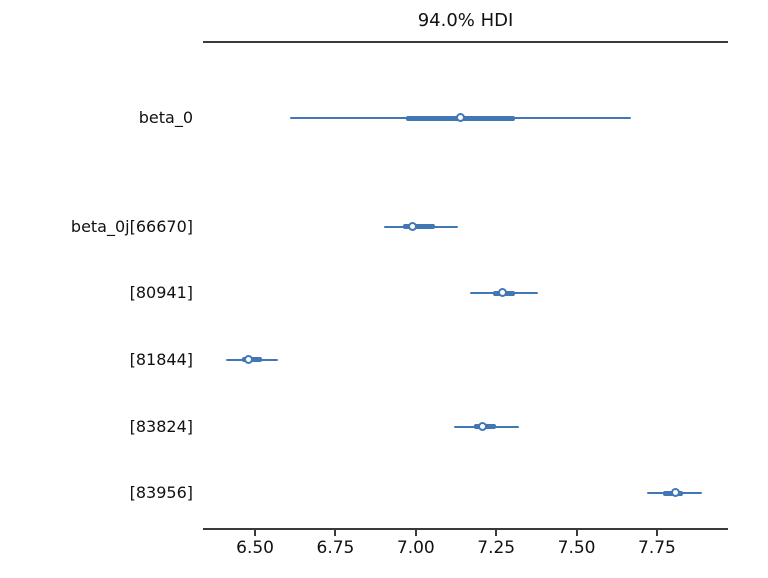  Describe the element at coordinates (131, 226) in the screenshot. I see `y-axis-label: beta_0j[66670]` at that location.